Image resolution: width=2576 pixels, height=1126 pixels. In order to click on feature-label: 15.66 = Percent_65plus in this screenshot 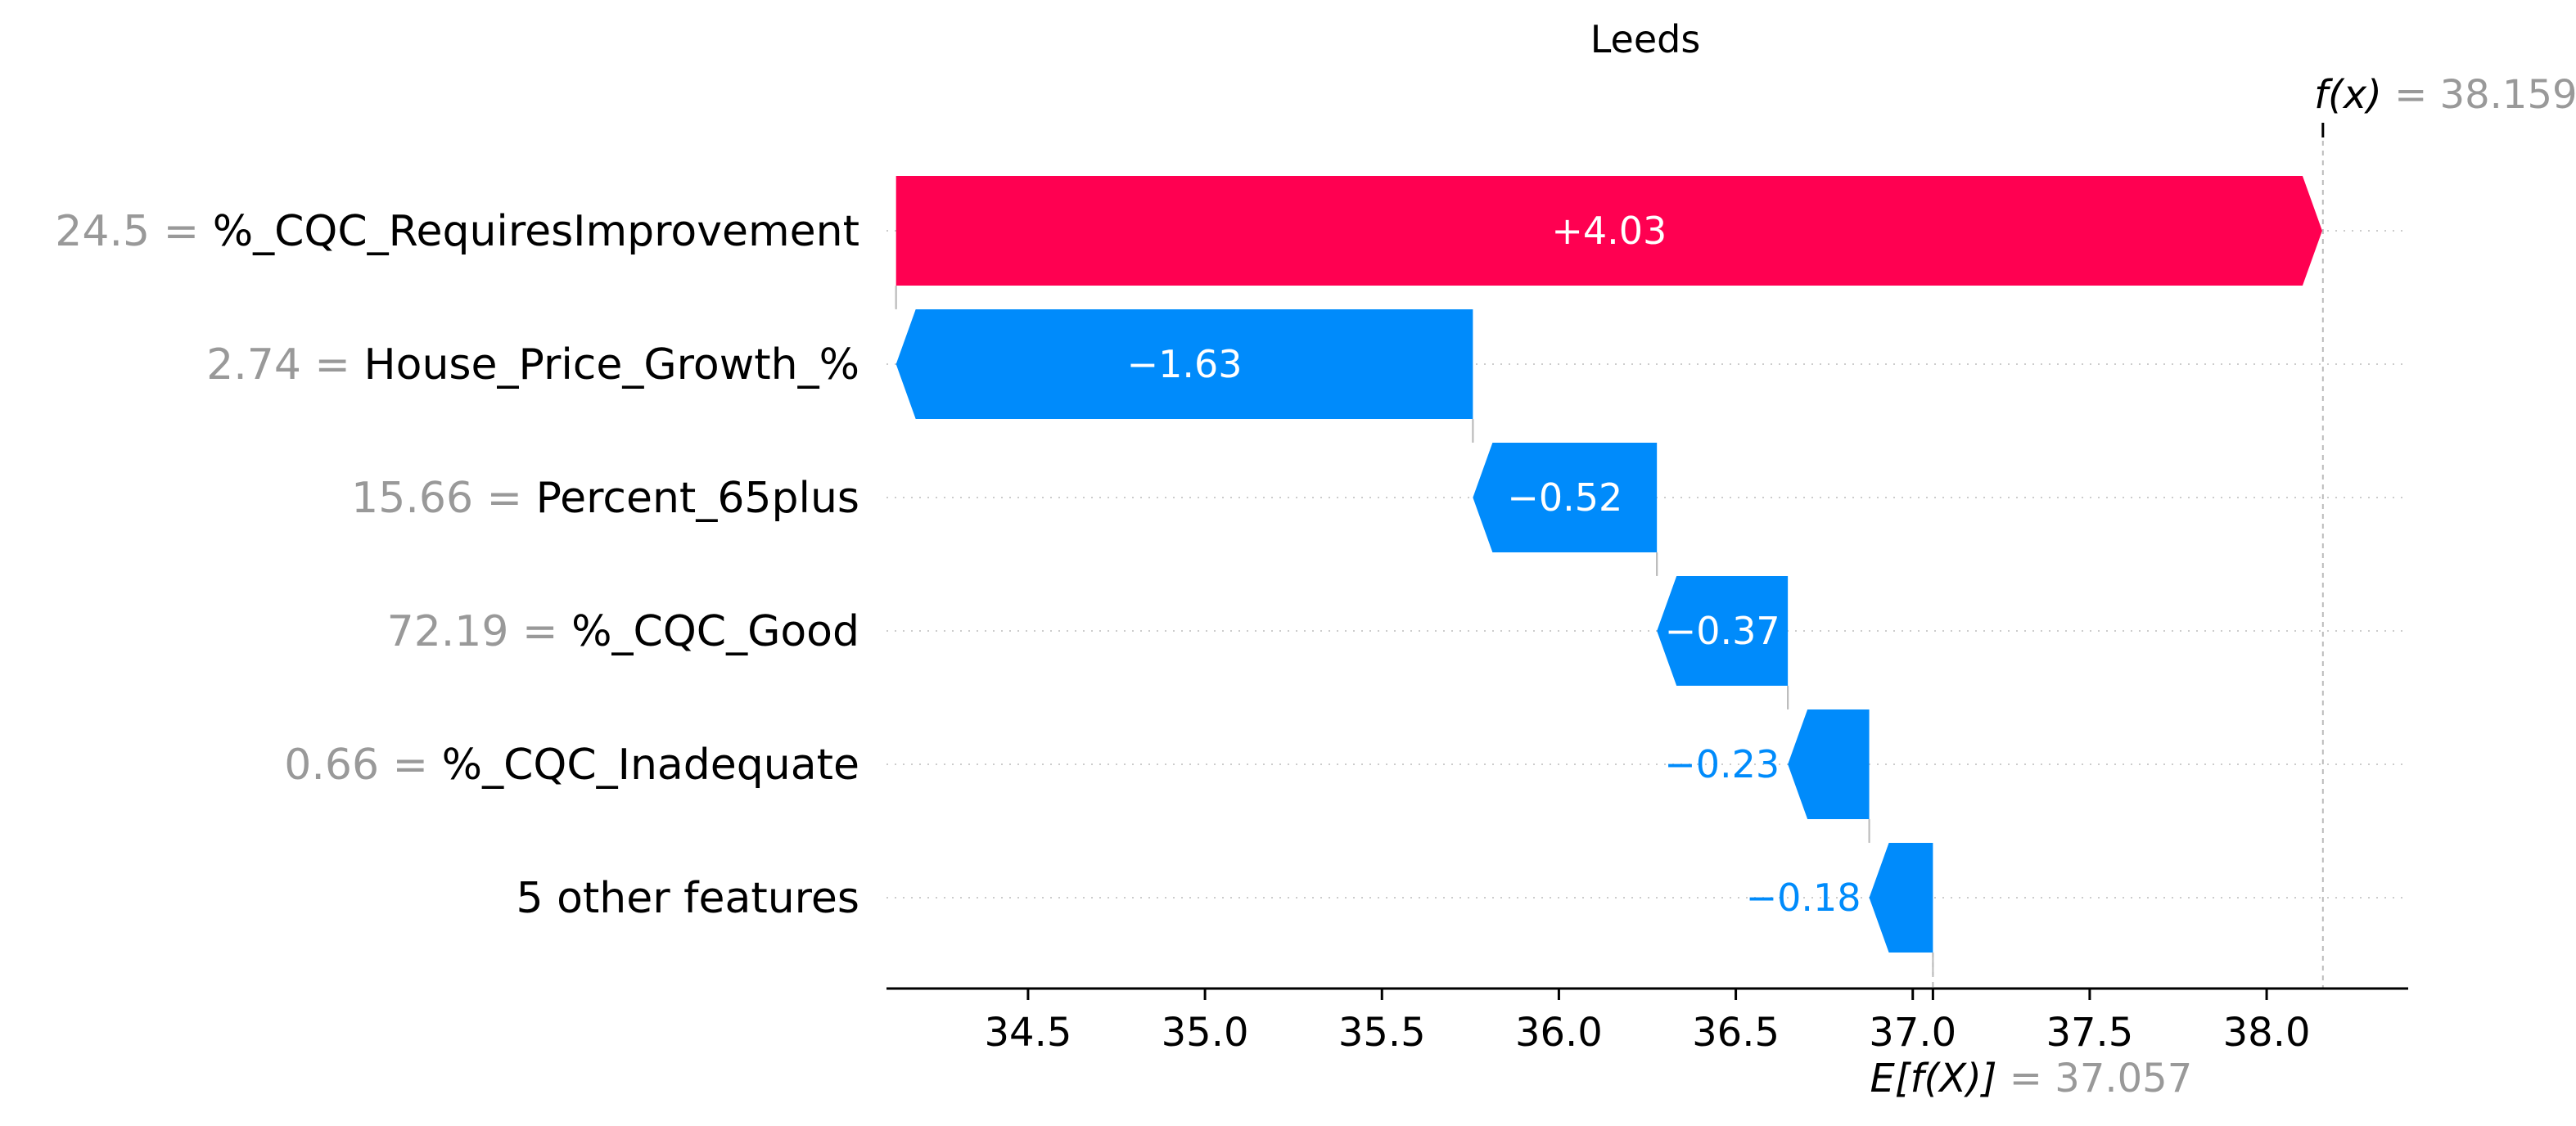, I will do `click(605, 498)`.